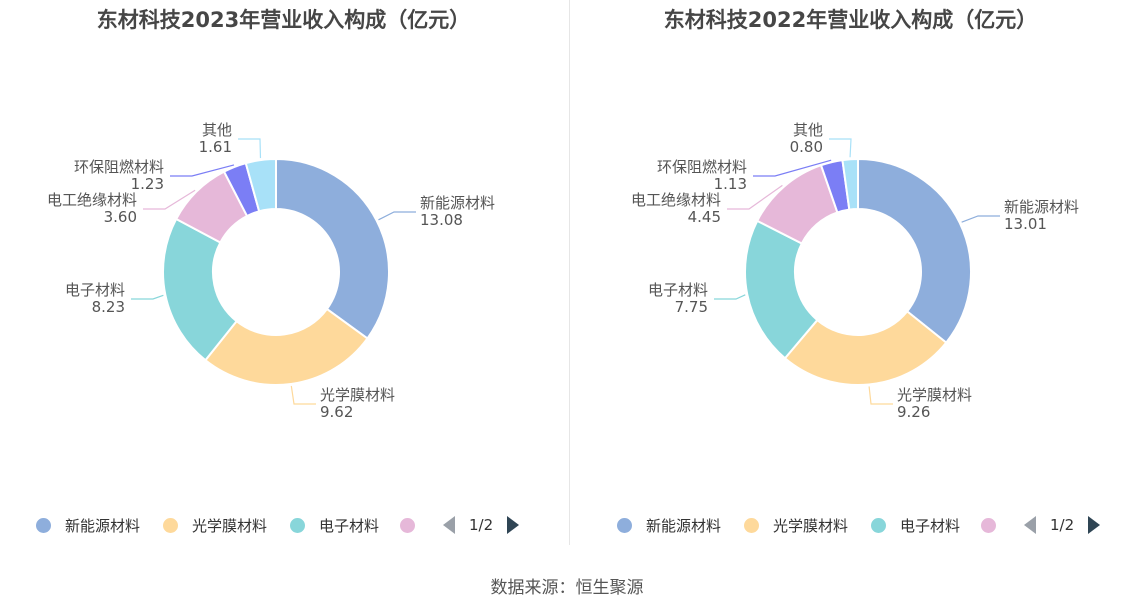 This screenshot has width=1134, height=612. Describe the element at coordinates (441, 220) in the screenshot. I see `slice-value-label: 13.08` at that location.